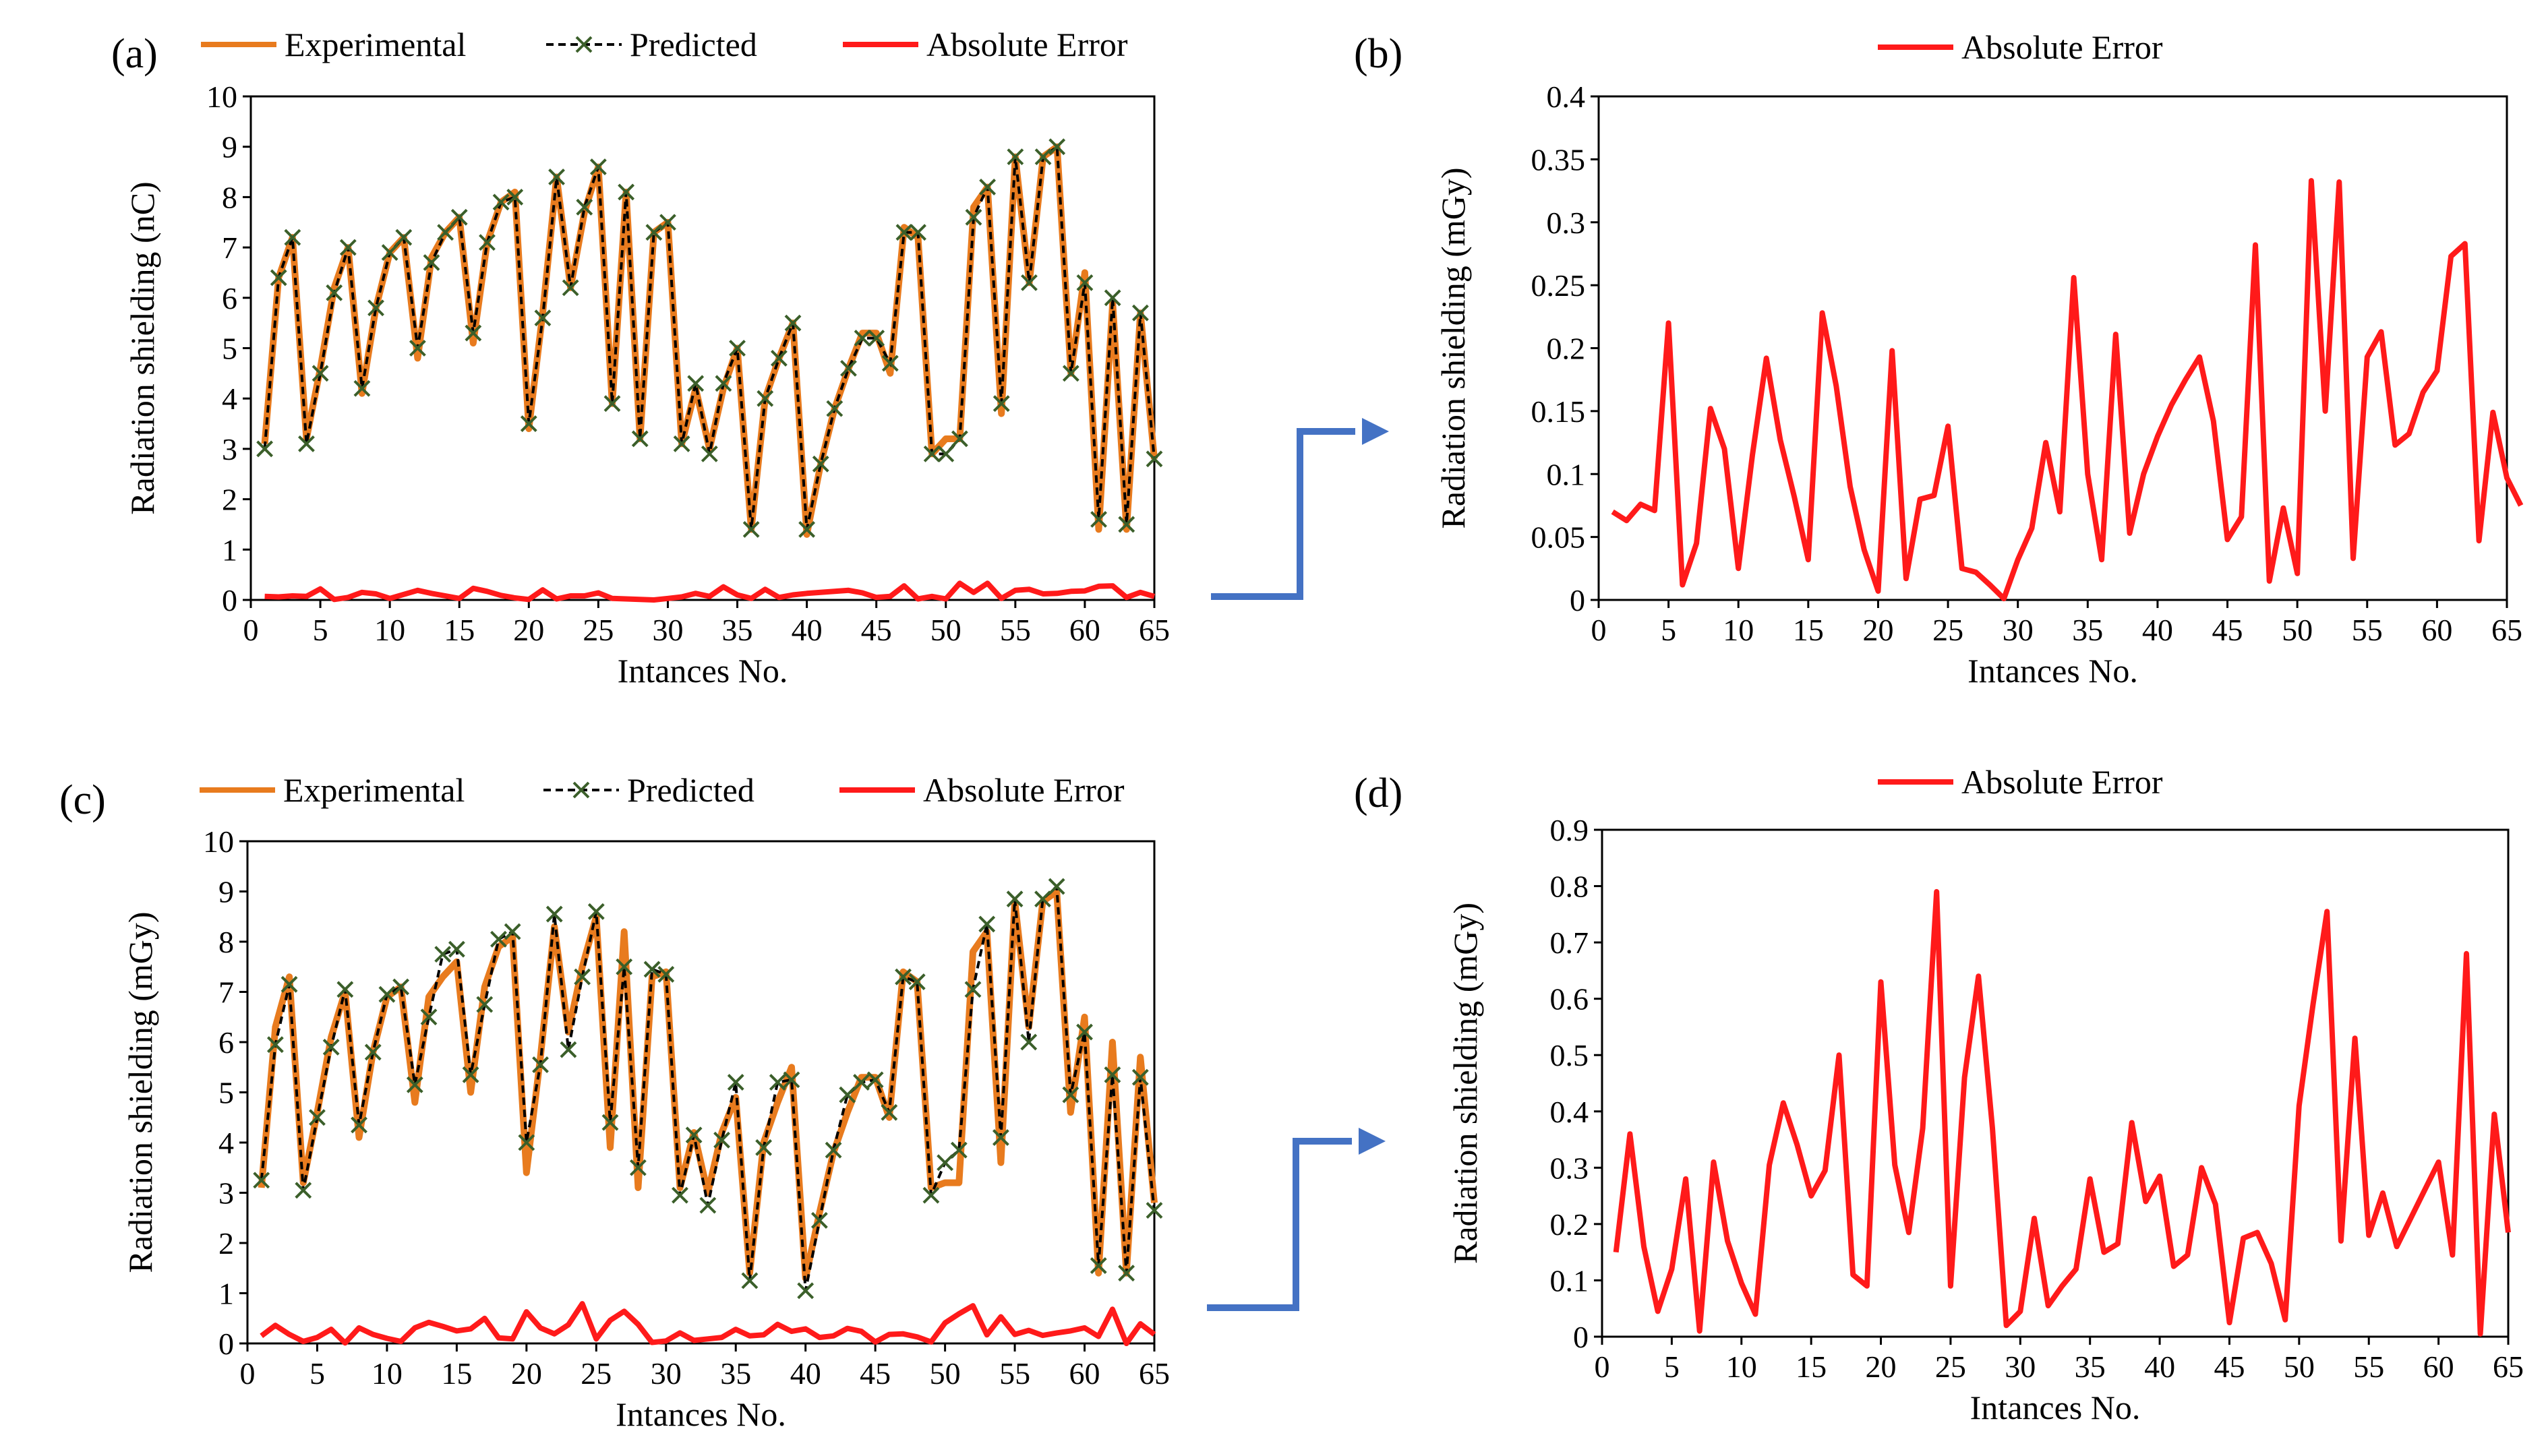 The image size is (2546, 1456). I want to click on x-tick-label: 5, so click(1672, 1366).